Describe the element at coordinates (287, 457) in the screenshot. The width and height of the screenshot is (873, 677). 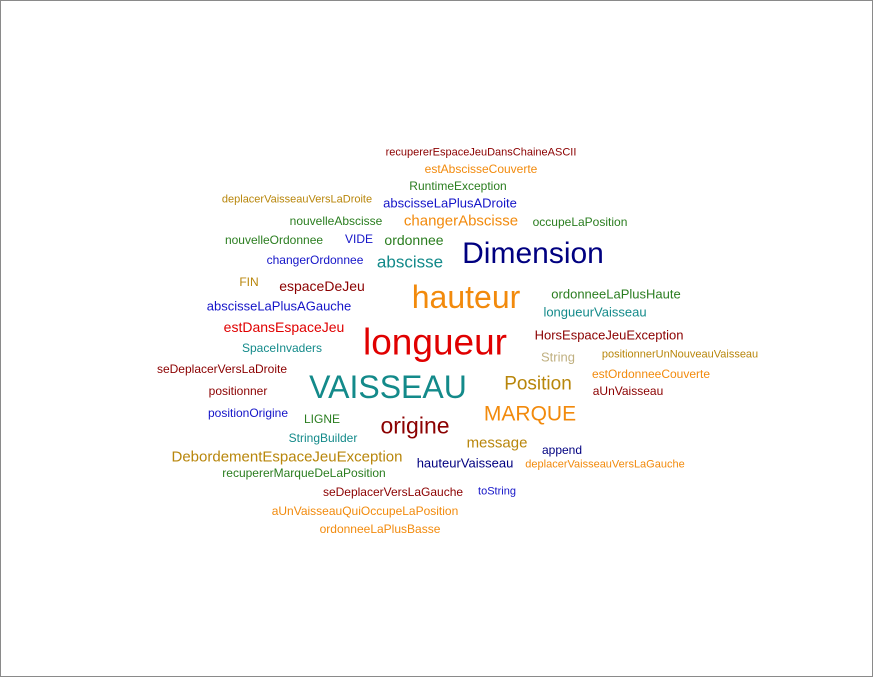
I see `cloud-word: DebordementEspaceJeuException` at that location.